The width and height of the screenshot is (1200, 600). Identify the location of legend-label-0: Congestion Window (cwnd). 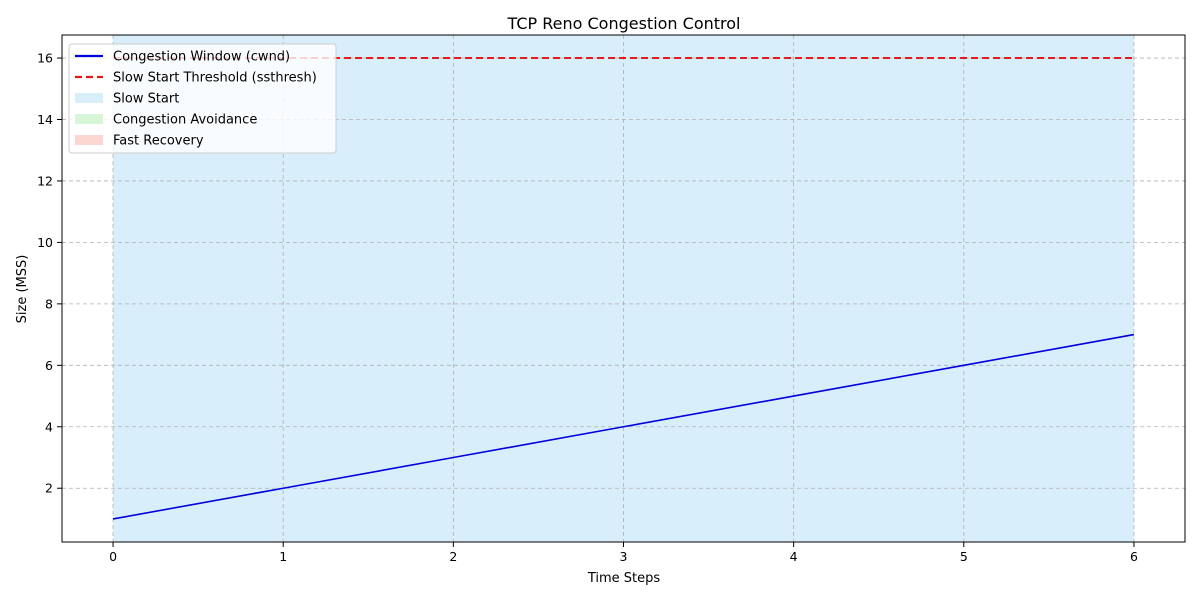
(201, 57).